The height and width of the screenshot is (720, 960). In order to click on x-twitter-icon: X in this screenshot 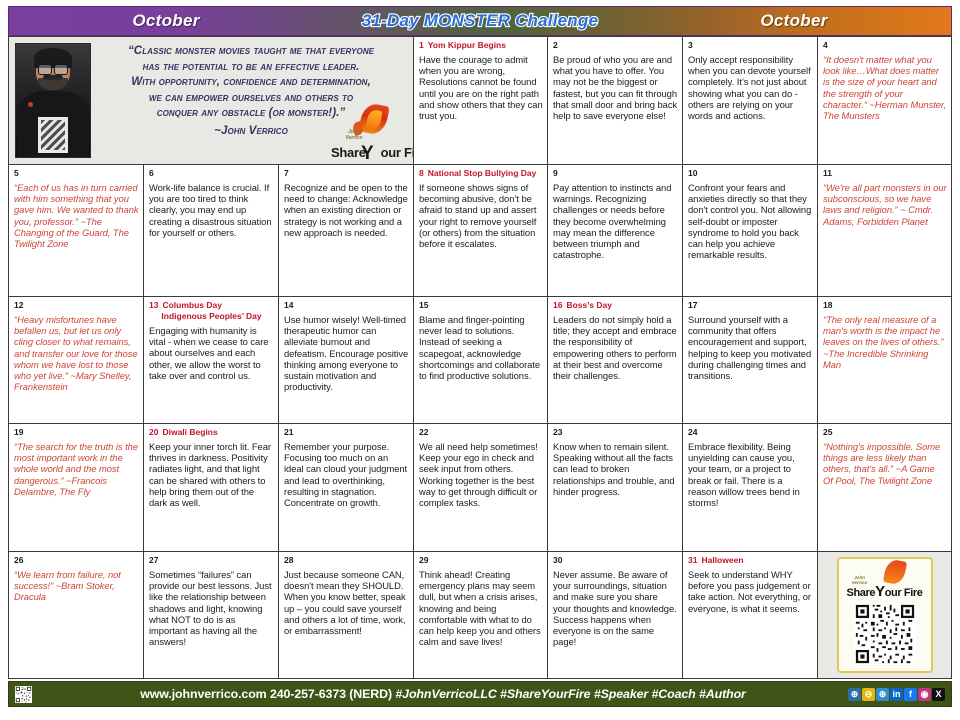, I will do `click(938, 694)`.